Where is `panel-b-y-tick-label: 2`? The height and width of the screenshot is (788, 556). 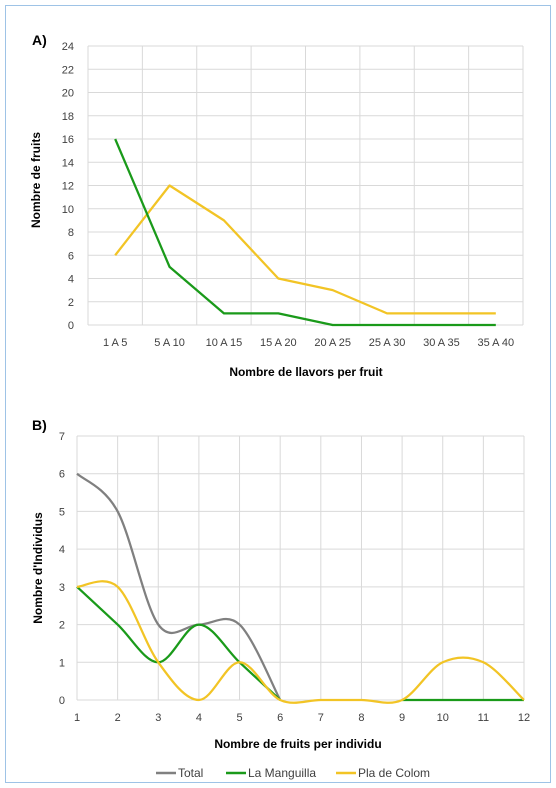 panel-b-y-tick-label: 2 is located at coordinates (62, 626).